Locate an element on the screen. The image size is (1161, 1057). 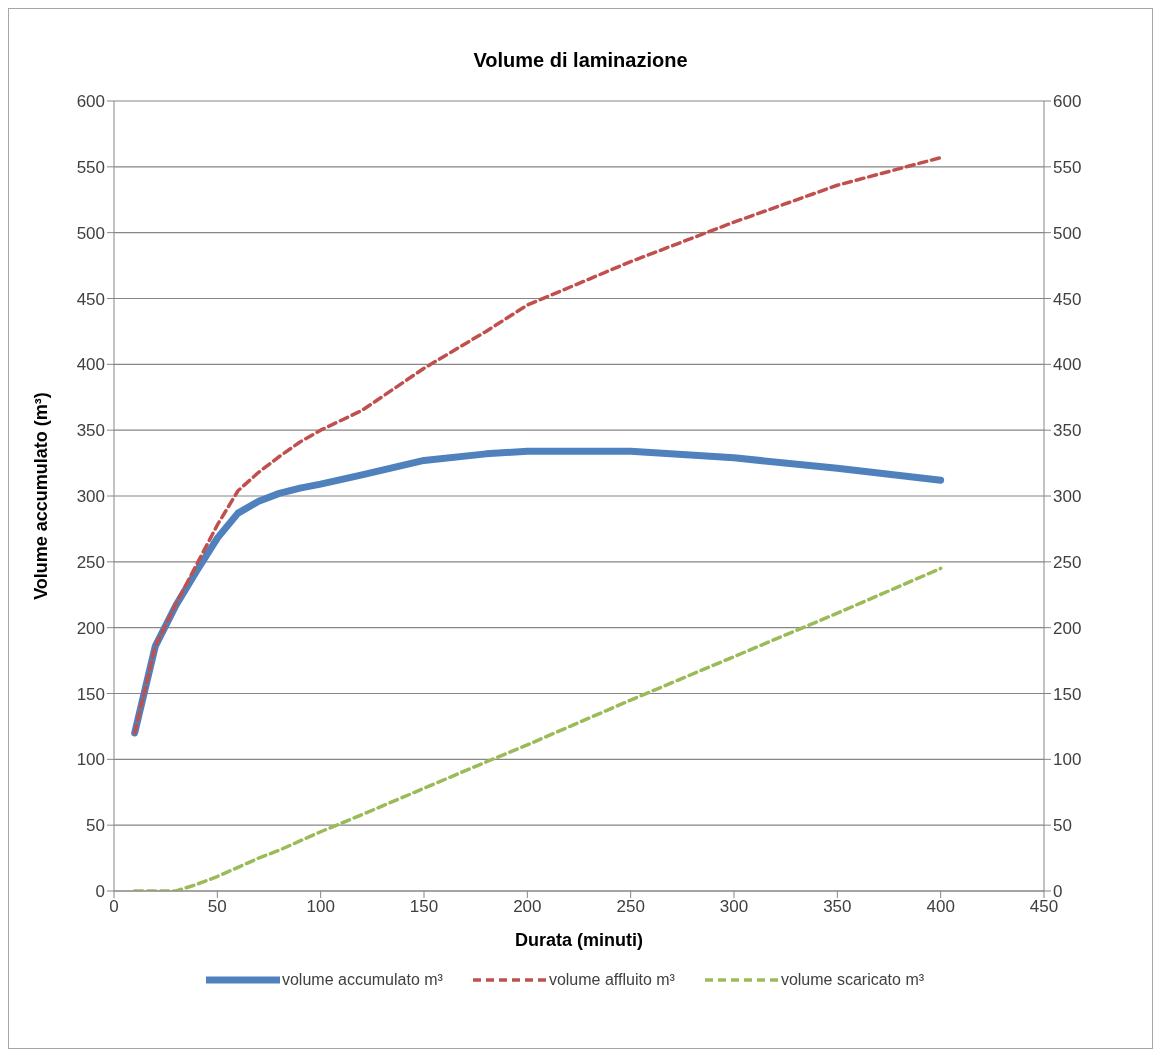
y-axis-title: Volume accumulato (m³) is located at coordinates (41, 496).